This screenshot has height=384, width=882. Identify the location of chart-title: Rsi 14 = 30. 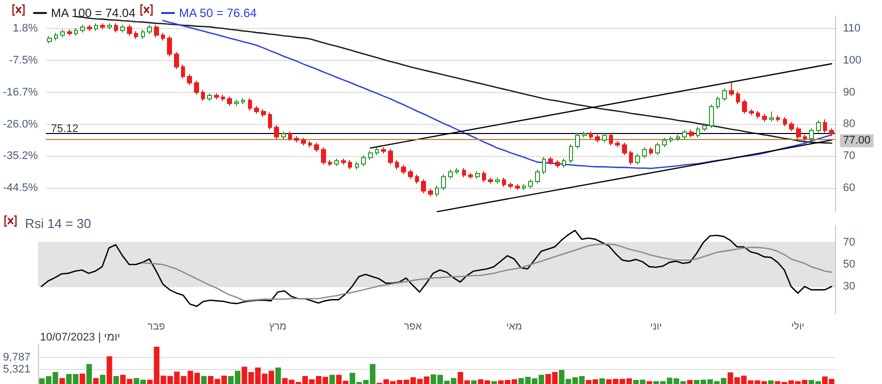
(58, 223).